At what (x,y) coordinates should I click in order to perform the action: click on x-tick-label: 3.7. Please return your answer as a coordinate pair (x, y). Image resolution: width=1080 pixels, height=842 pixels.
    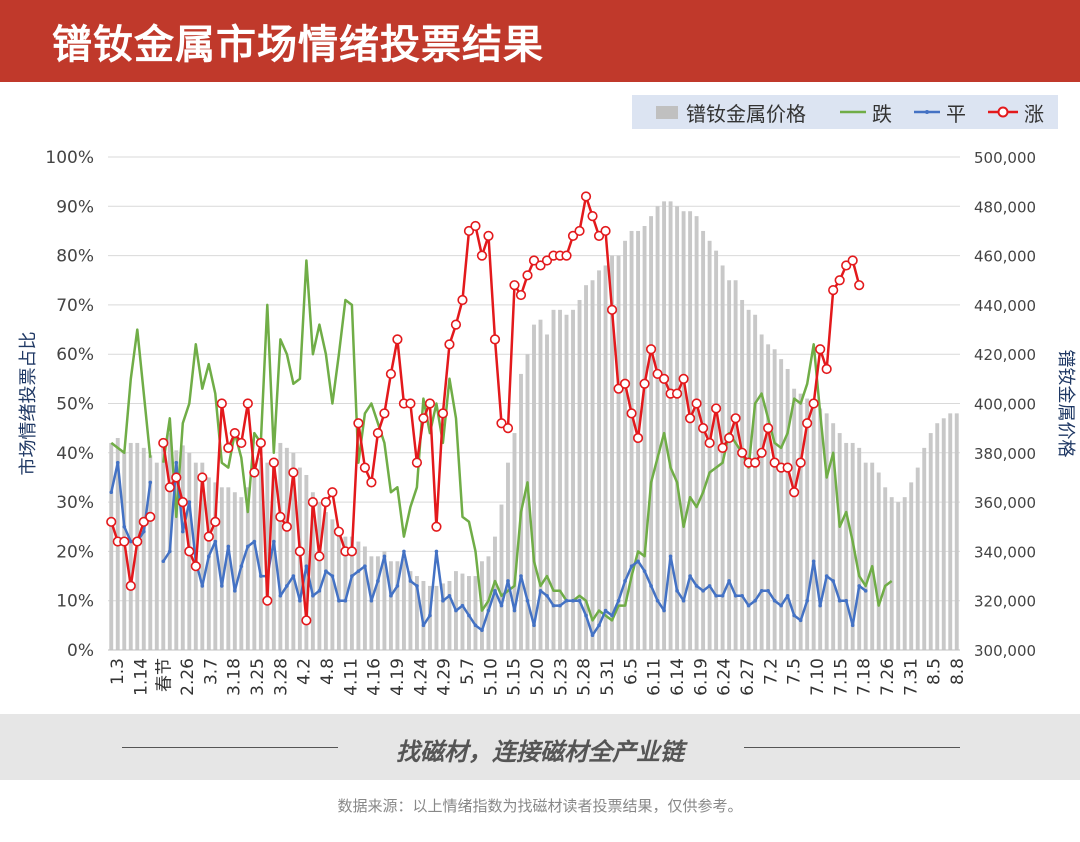
    Looking at the image, I should click on (211, 671).